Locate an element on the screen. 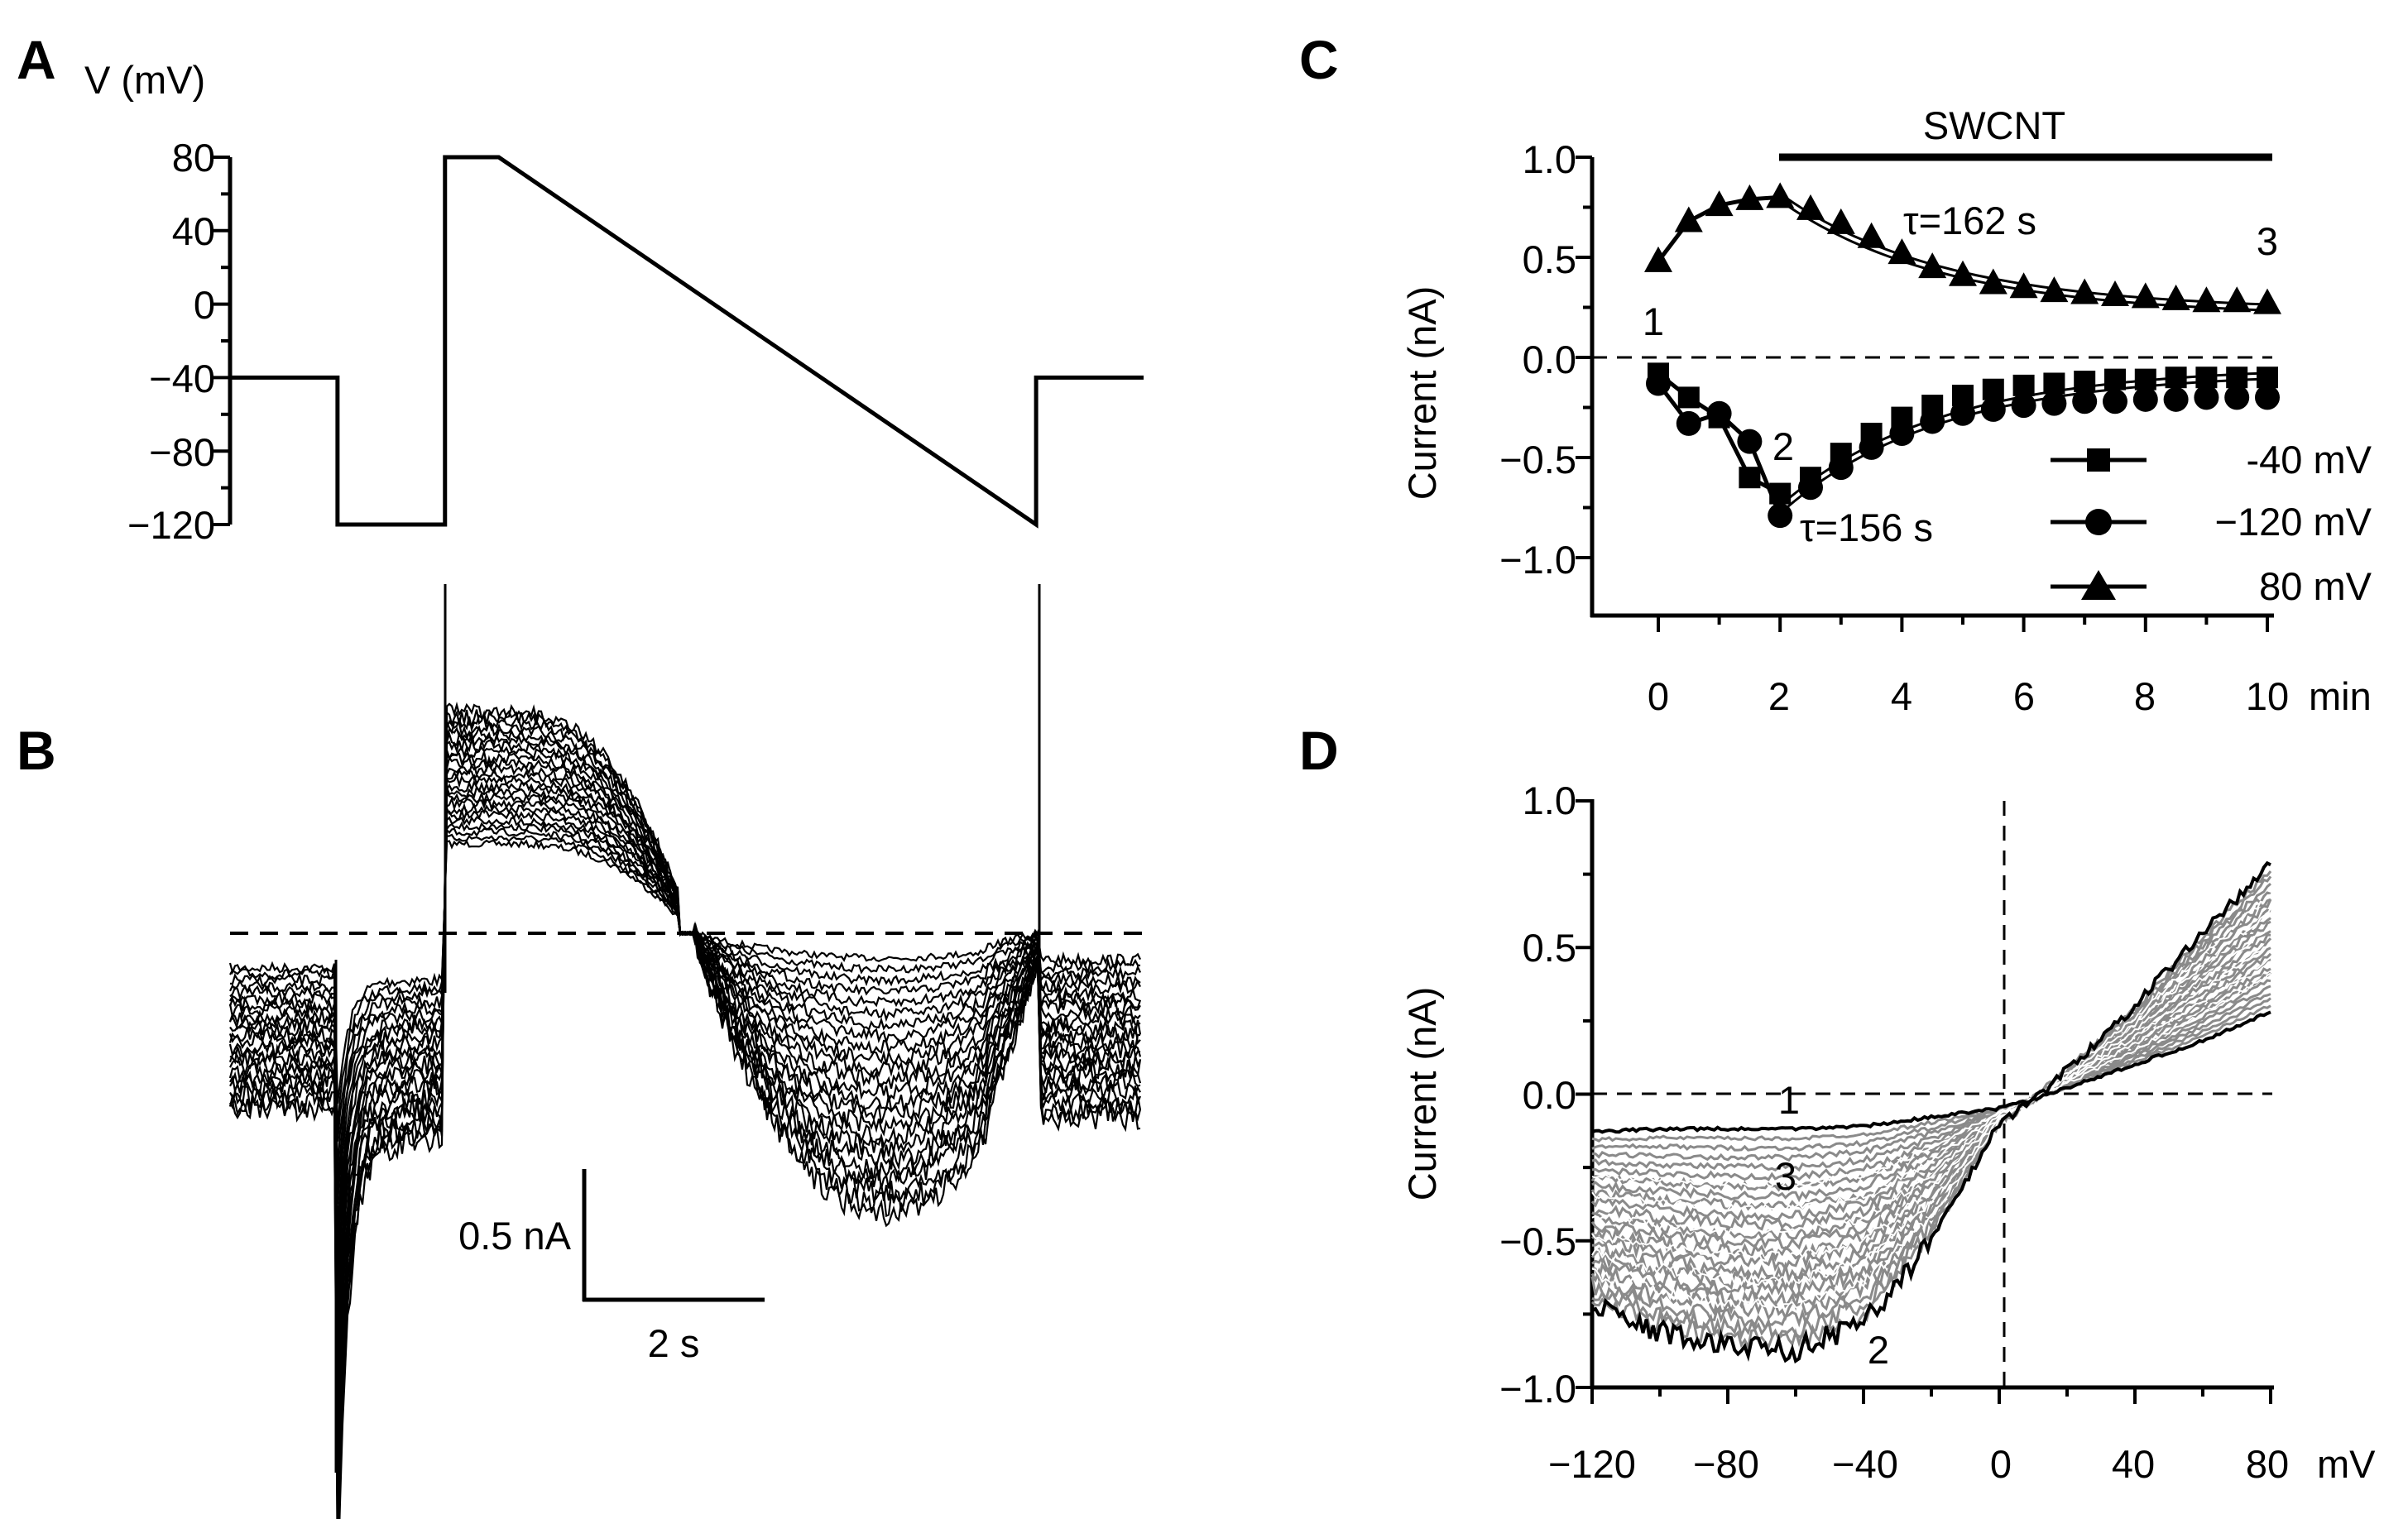 The width and height of the screenshot is (2408, 1519). panel-c-xtick-label: 4 is located at coordinates (1901, 696).